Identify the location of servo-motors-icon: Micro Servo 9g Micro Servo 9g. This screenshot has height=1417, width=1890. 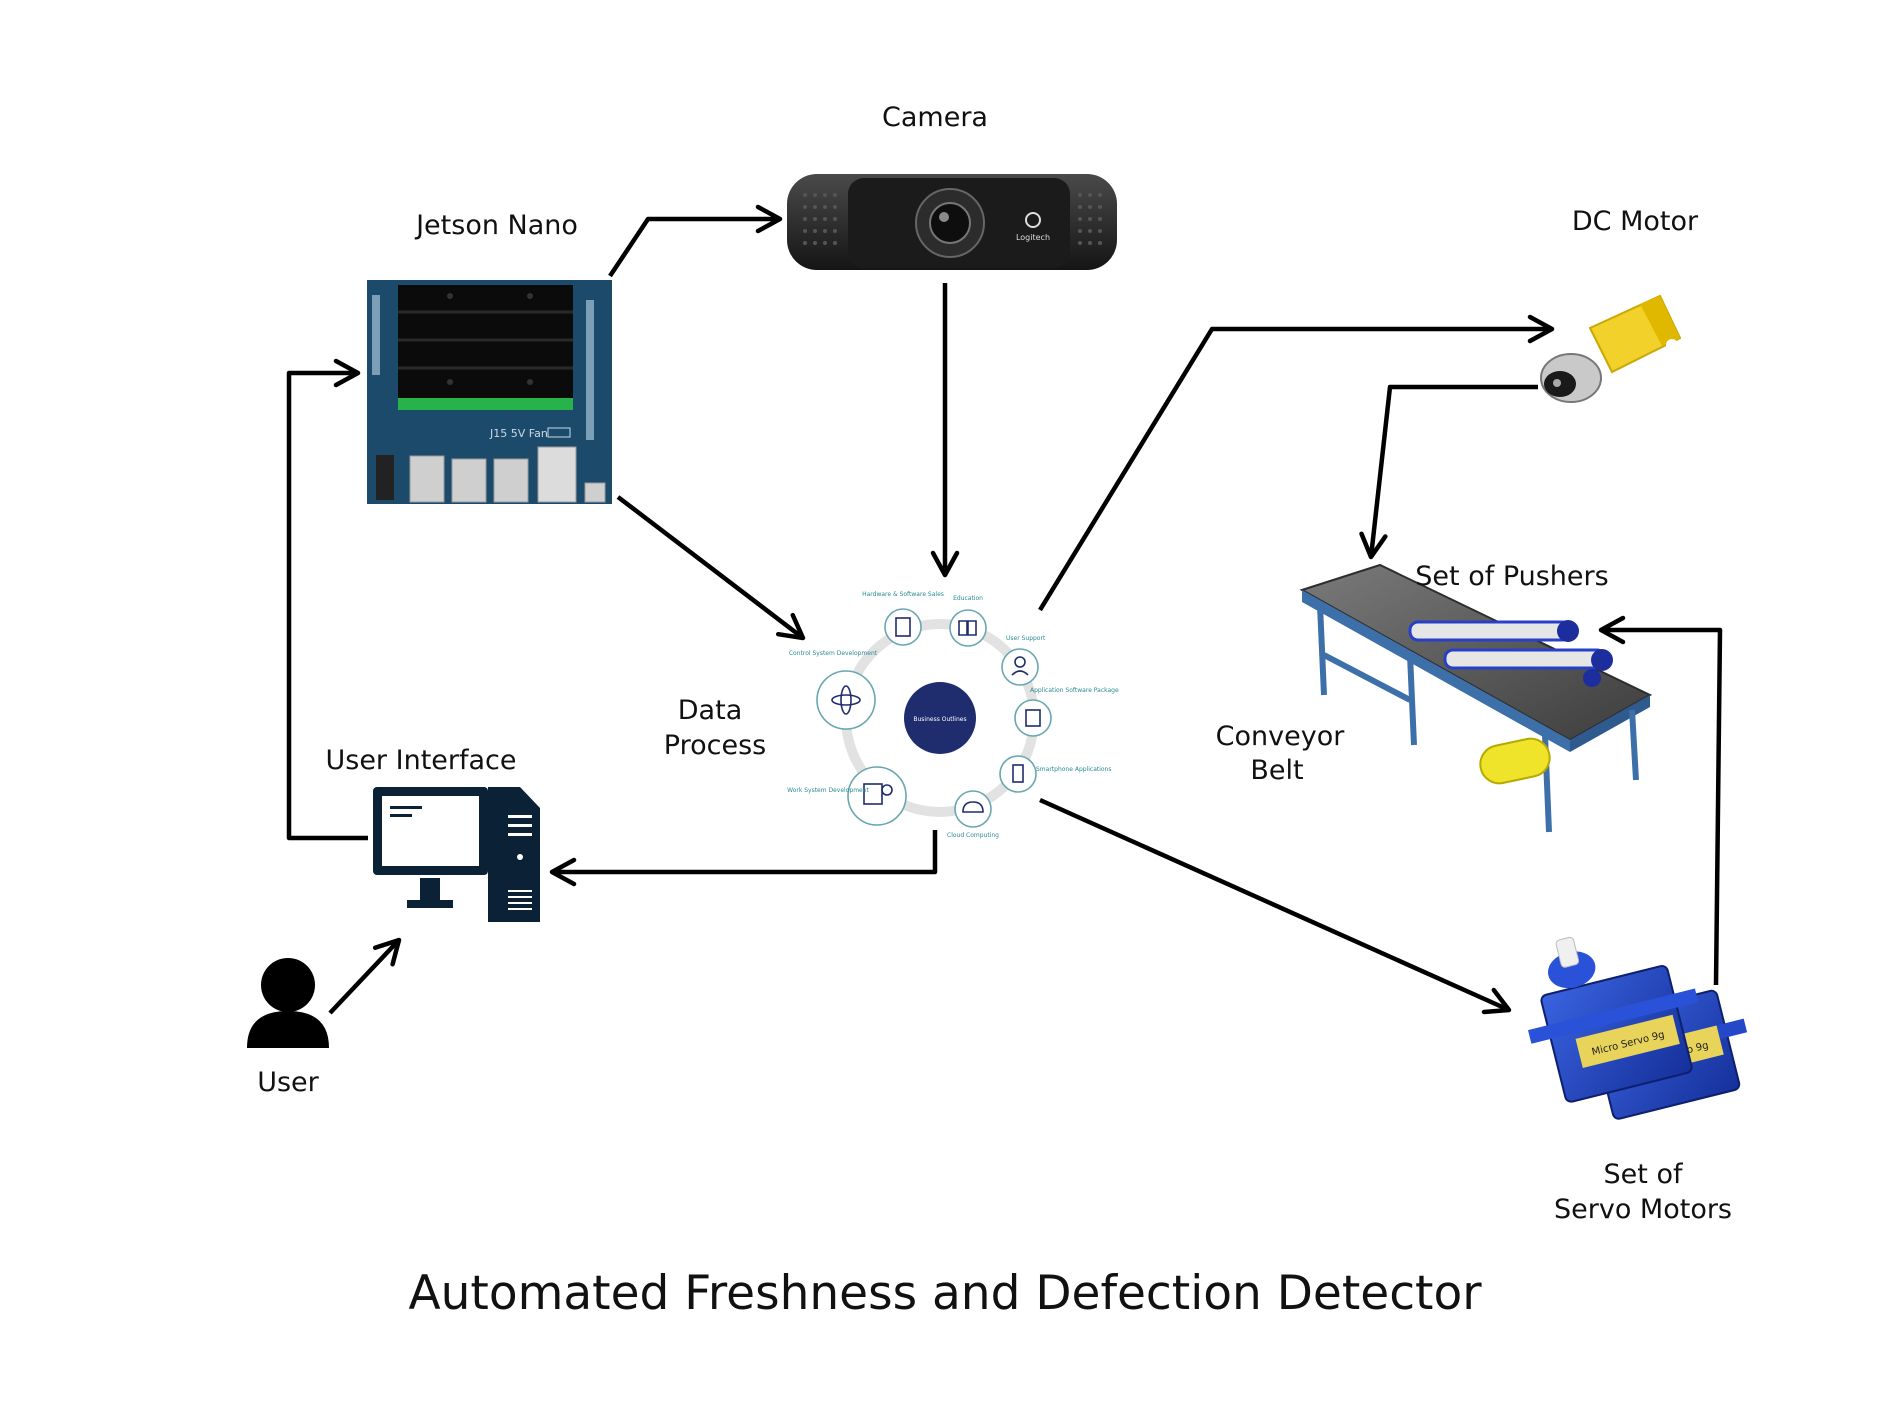
(1638, 1028).